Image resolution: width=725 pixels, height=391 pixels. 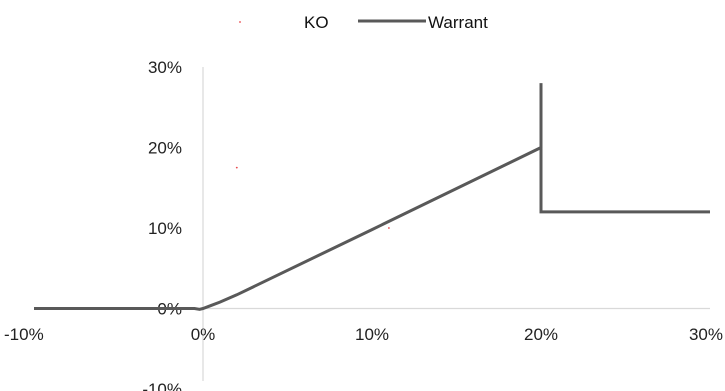 What do you see at coordinates (316, 22) in the screenshot?
I see `legend-entry-ko: KO` at bounding box center [316, 22].